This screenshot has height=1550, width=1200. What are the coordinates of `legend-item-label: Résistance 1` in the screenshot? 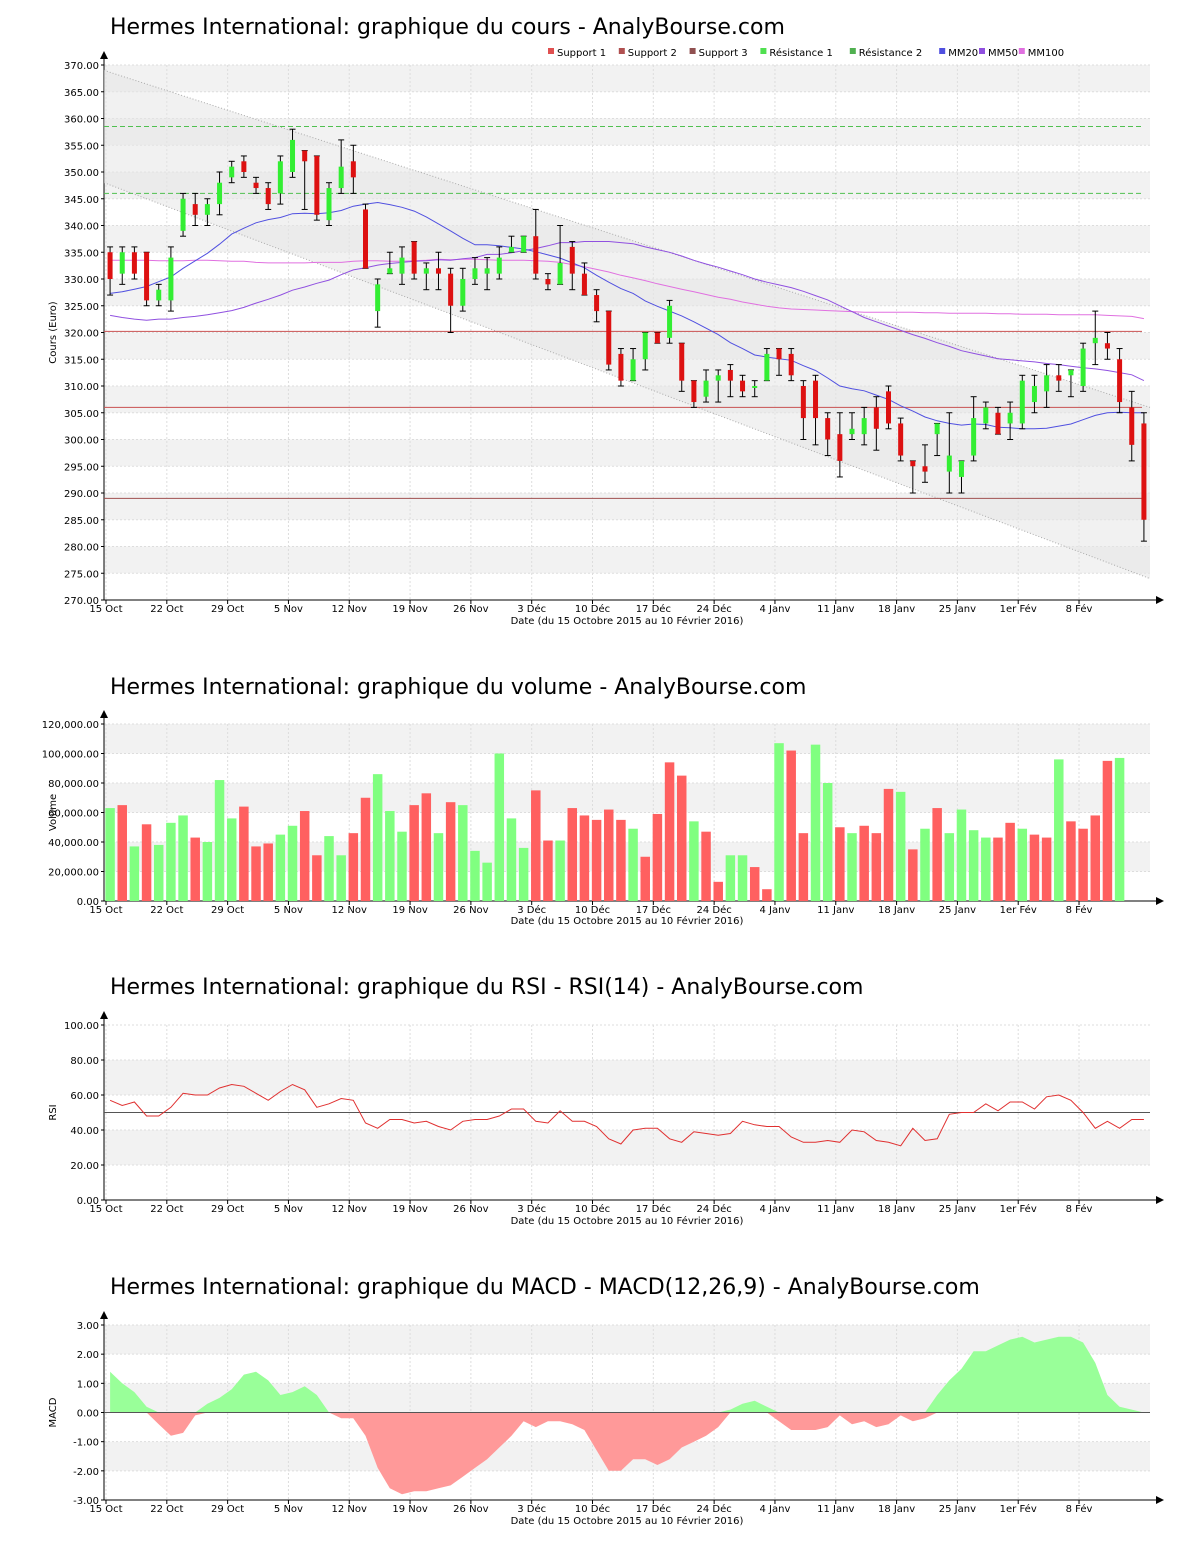 It's located at (800, 53).